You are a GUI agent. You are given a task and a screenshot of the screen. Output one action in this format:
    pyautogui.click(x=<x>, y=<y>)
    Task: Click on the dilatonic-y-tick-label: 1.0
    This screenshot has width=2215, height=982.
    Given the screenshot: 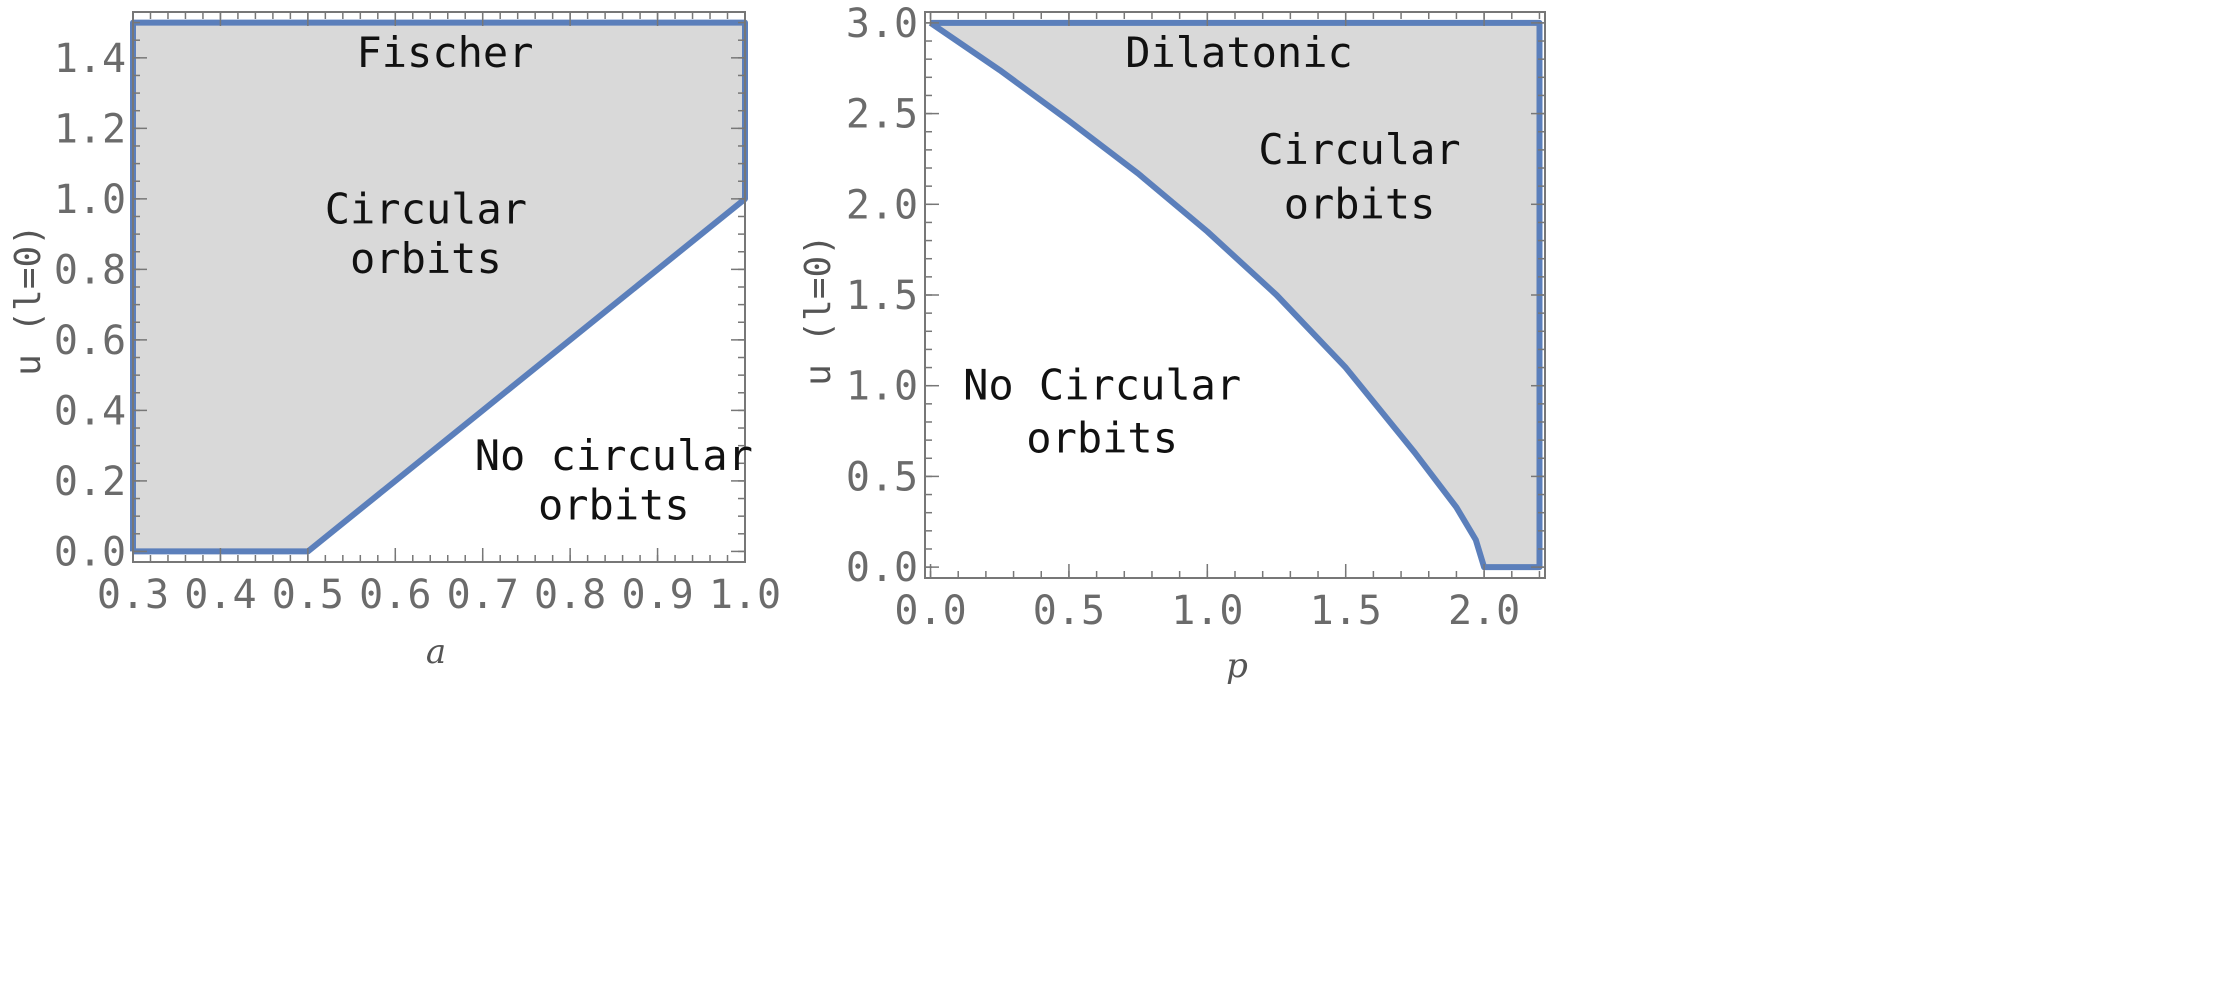 What is the action you would take?
    pyautogui.click(x=882, y=387)
    